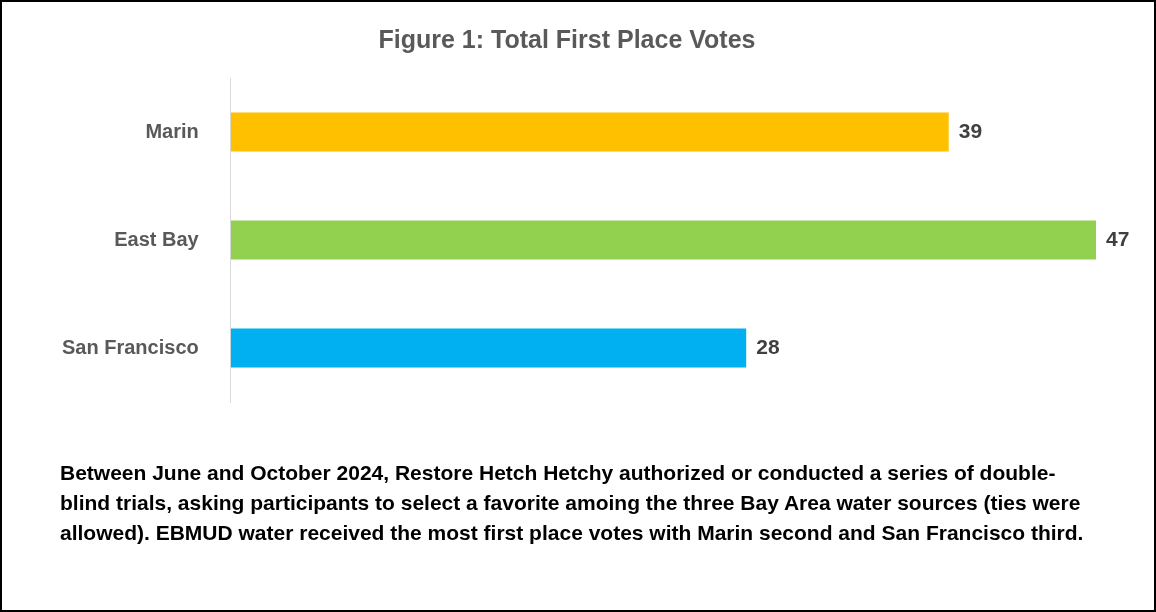  I want to click on y-tick-label: East Bay, so click(157, 238).